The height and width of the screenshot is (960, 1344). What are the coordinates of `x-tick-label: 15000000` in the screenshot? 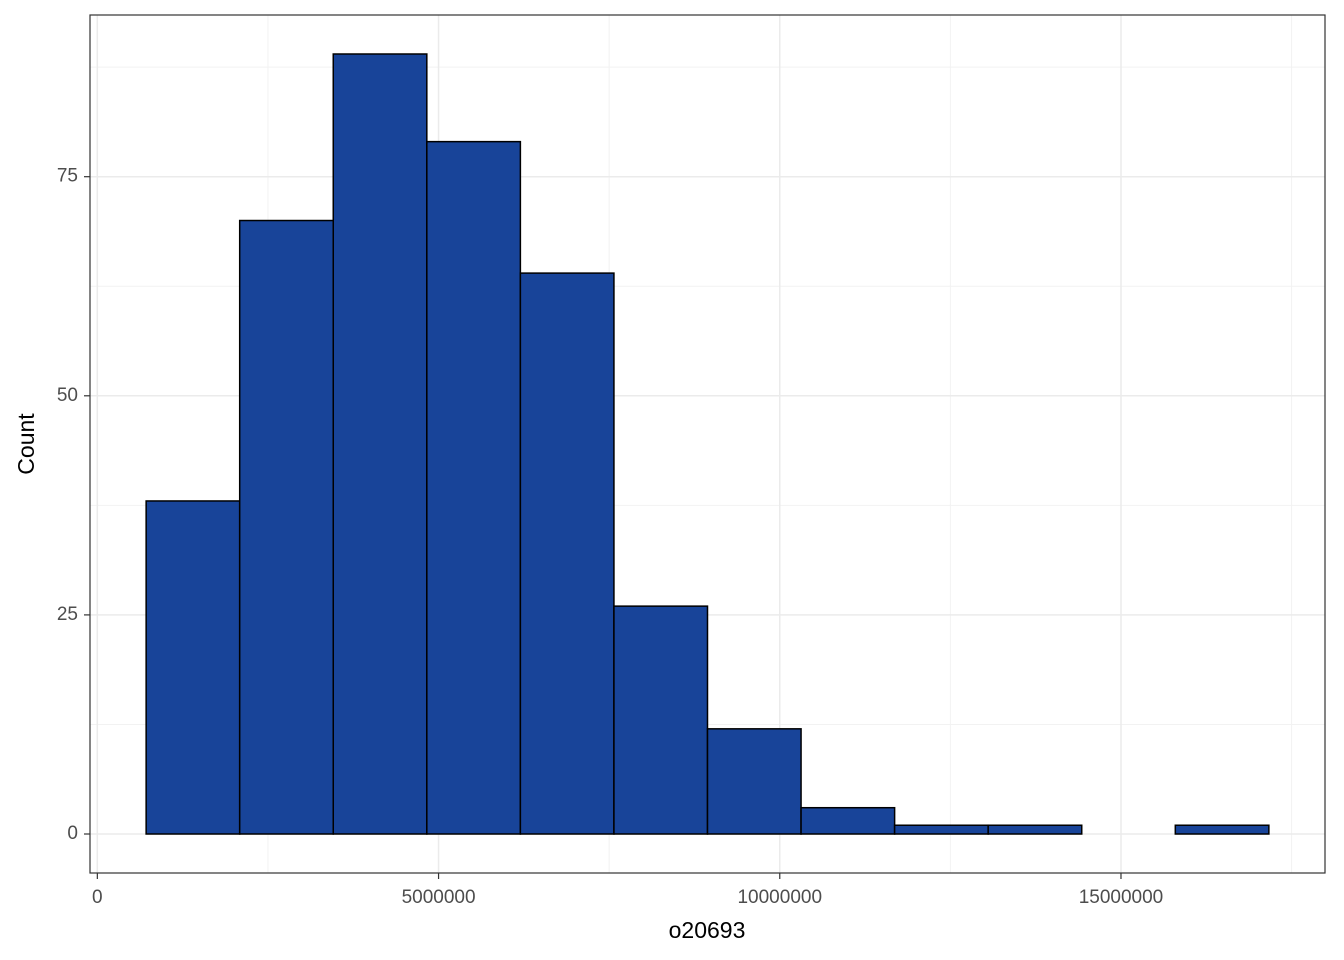 It's located at (1121, 897).